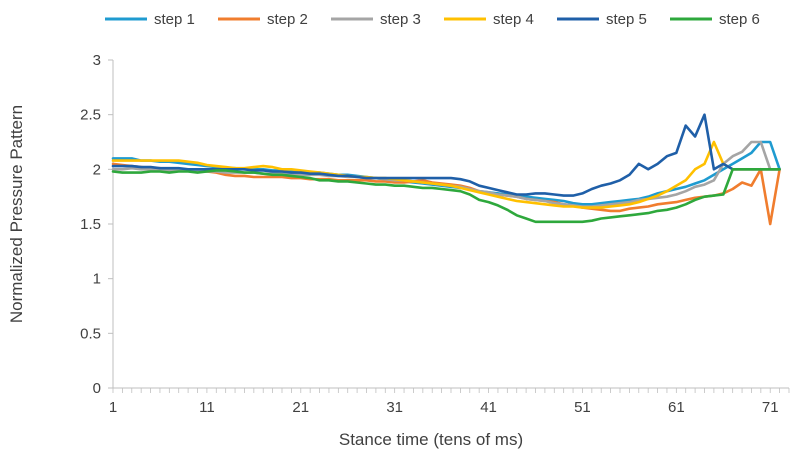 The height and width of the screenshot is (463, 797). What do you see at coordinates (513, 19) in the screenshot?
I see `legend-label-step-4: step 4` at bounding box center [513, 19].